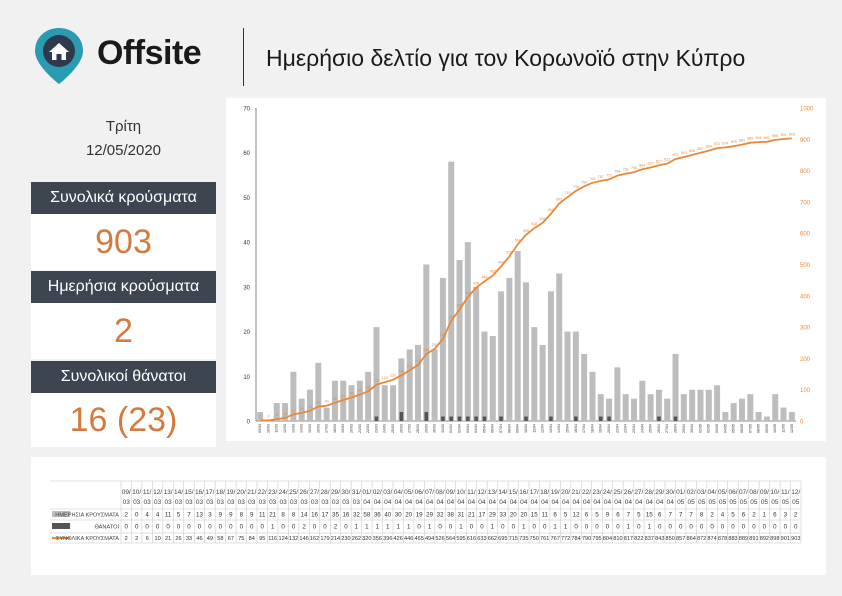 The image size is (842, 596). What do you see at coordinates (617, 172) in the screenshot?
I see `total-cases-data-label: 784` at bounding box center [617, 172].